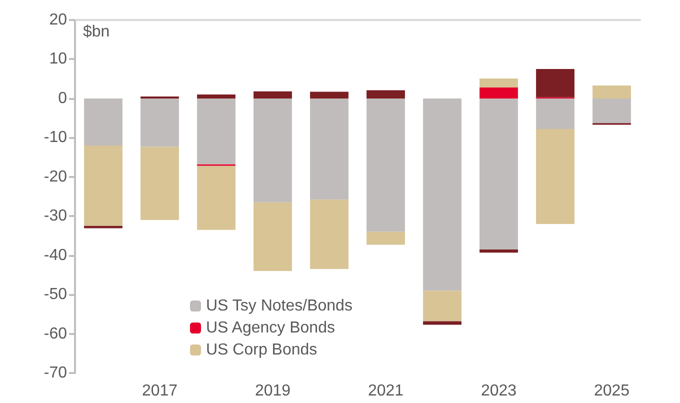 The width and height of the screenshot is (680, 403). What do you see at coordinates (56, 333) in the screenshot?
I see `y-tick-label: -60` at bounding box center [56, 333].